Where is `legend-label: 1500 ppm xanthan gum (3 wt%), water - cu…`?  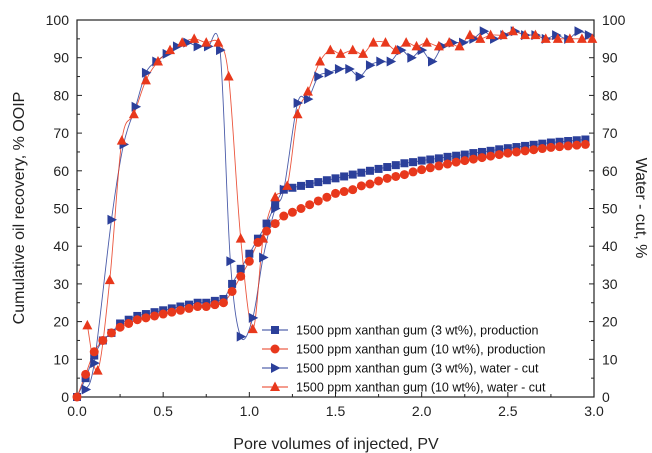 legend-label: 1500 ppm xanthan gum (3 wt%), water - cu… is located at coordinates (417, 369).